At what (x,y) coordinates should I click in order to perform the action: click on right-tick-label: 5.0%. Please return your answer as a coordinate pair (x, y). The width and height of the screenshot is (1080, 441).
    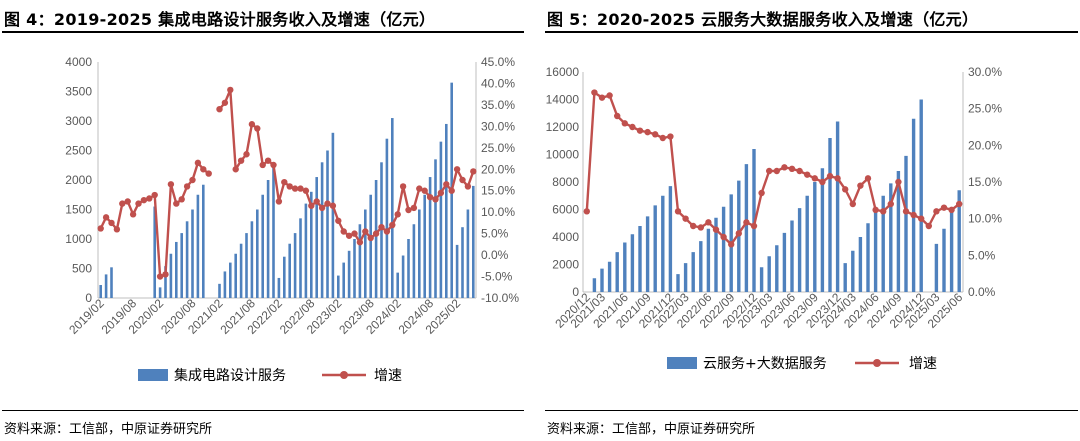
    Looking at the image, I should click on (982, 255).